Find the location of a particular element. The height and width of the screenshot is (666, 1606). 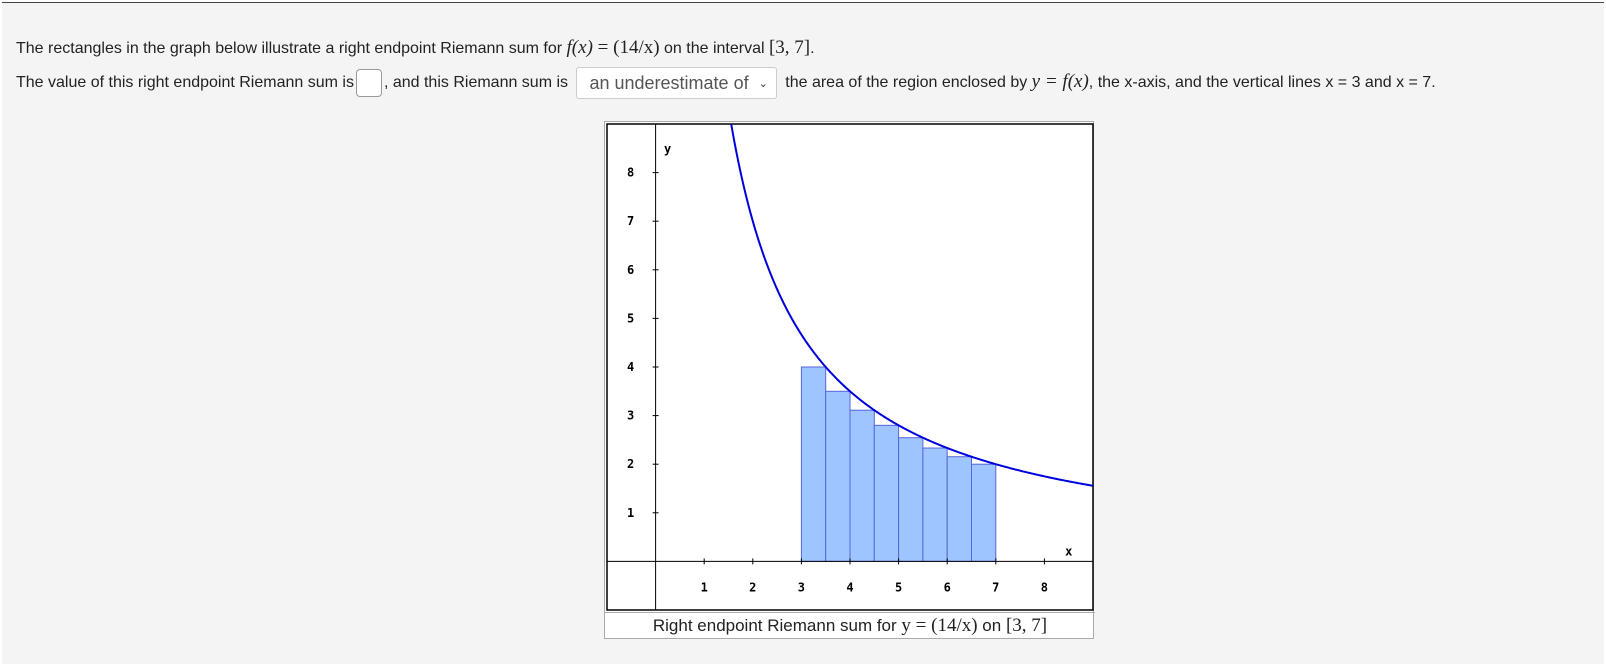

y-tick-label-8: 8 is located at coordinates (630, 173).